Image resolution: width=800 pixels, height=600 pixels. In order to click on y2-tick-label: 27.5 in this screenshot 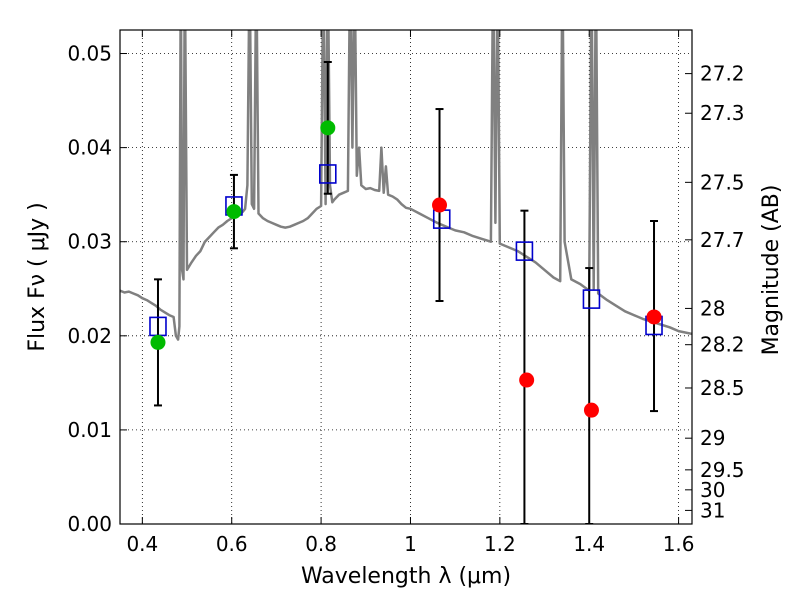, I will do `click(722, 182)`.